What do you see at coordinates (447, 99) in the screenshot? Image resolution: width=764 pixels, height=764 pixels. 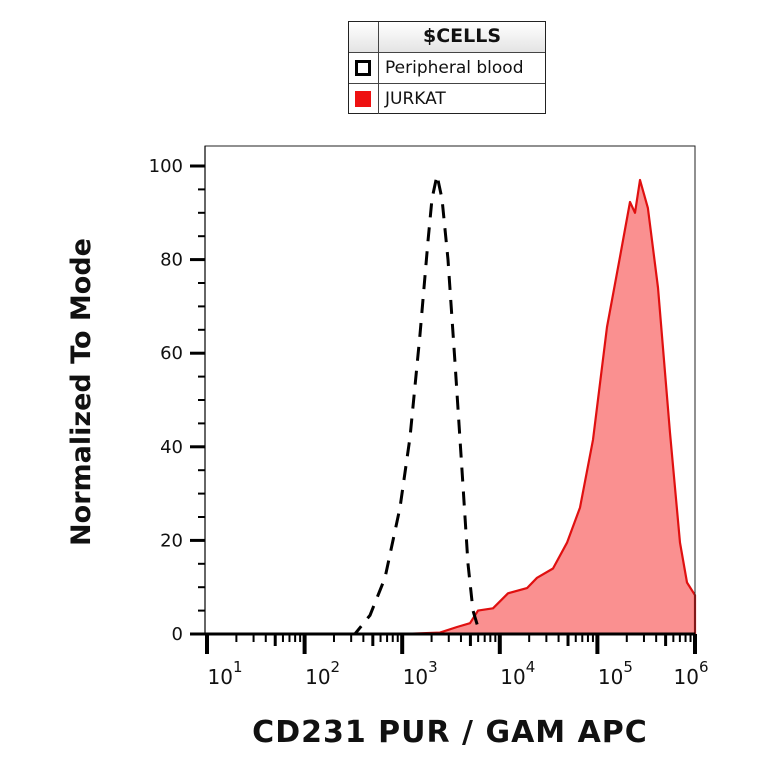 I see `legend-entry-jurkat: JURKAT` at bounding box center [447, 99].